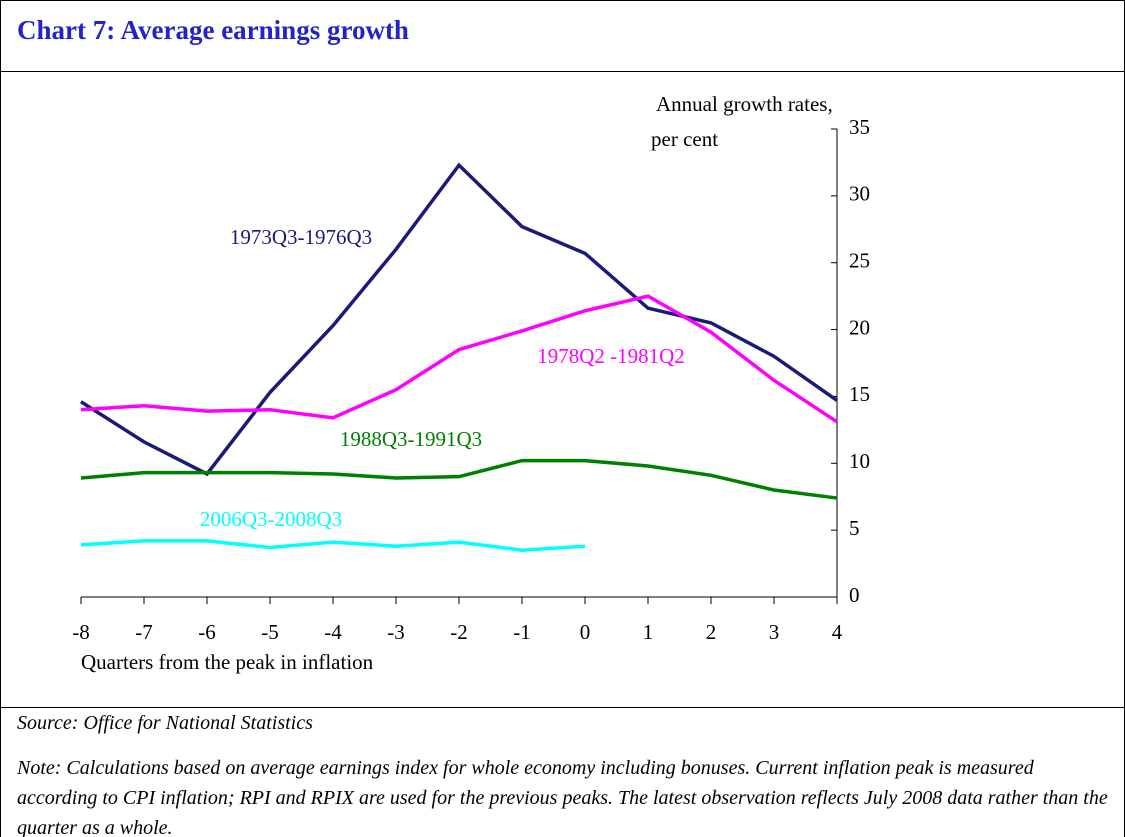 The height and width of the screenshot is (837, 1125). Describe the element at coordinates (859, 461) in the screenshot. I see `y-tick-label: 10` at that location.